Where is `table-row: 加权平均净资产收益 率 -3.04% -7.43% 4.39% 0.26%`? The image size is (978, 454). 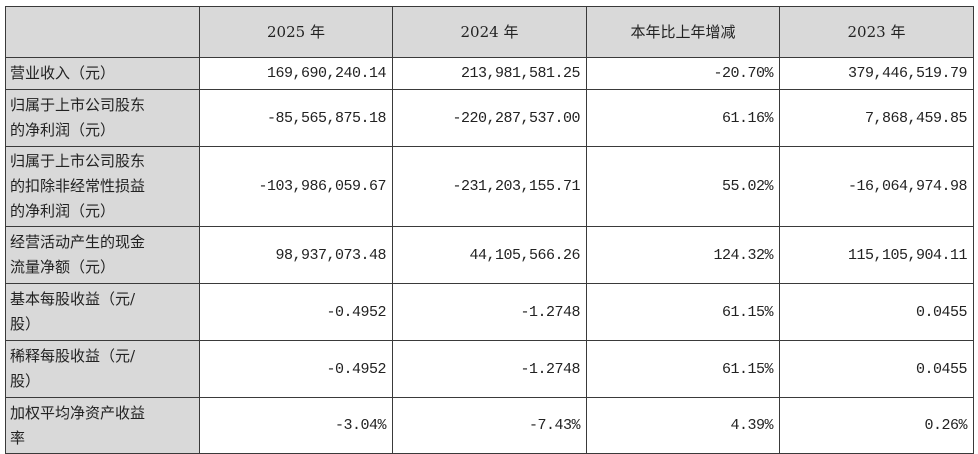 table-row: 加权平均净资产收益 率 -3.04% -7.43% 4.39% 0.26% is located at coordinates (489, 425).